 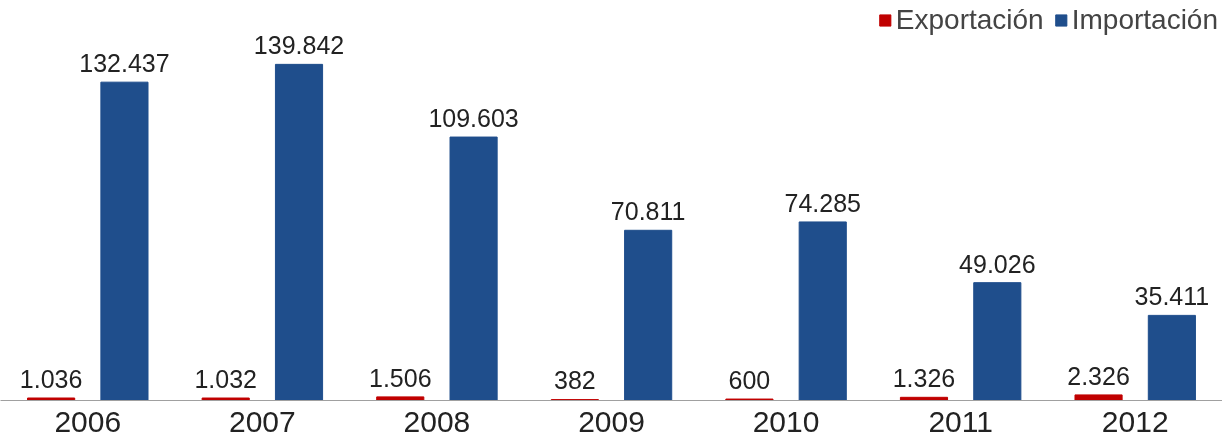 I want to click on x-tick-label: 2007, so click(x=262, y=419).